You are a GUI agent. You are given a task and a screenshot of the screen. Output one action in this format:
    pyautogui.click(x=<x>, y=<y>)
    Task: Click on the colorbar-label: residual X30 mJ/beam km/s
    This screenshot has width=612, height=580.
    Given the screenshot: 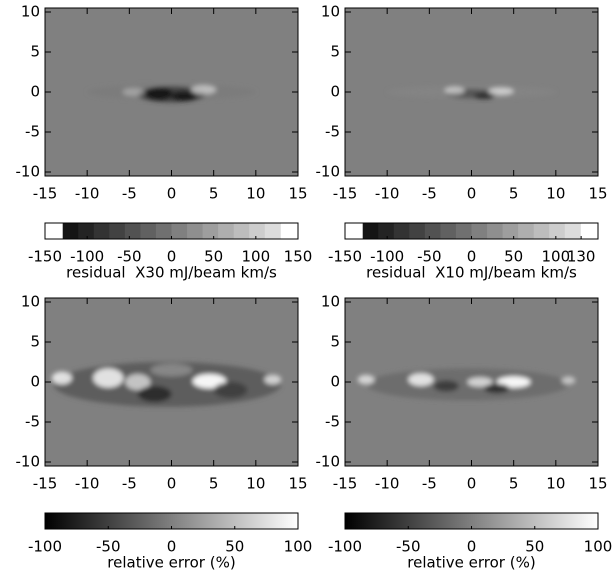 What is the action you would take?
    pyautogui.click(x=171, y=273)
    